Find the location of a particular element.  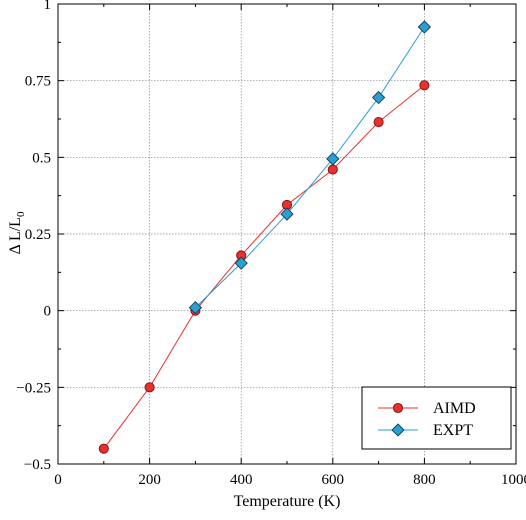

y-axis-label-main: Δ L/L is located at coordinates (15, 235).